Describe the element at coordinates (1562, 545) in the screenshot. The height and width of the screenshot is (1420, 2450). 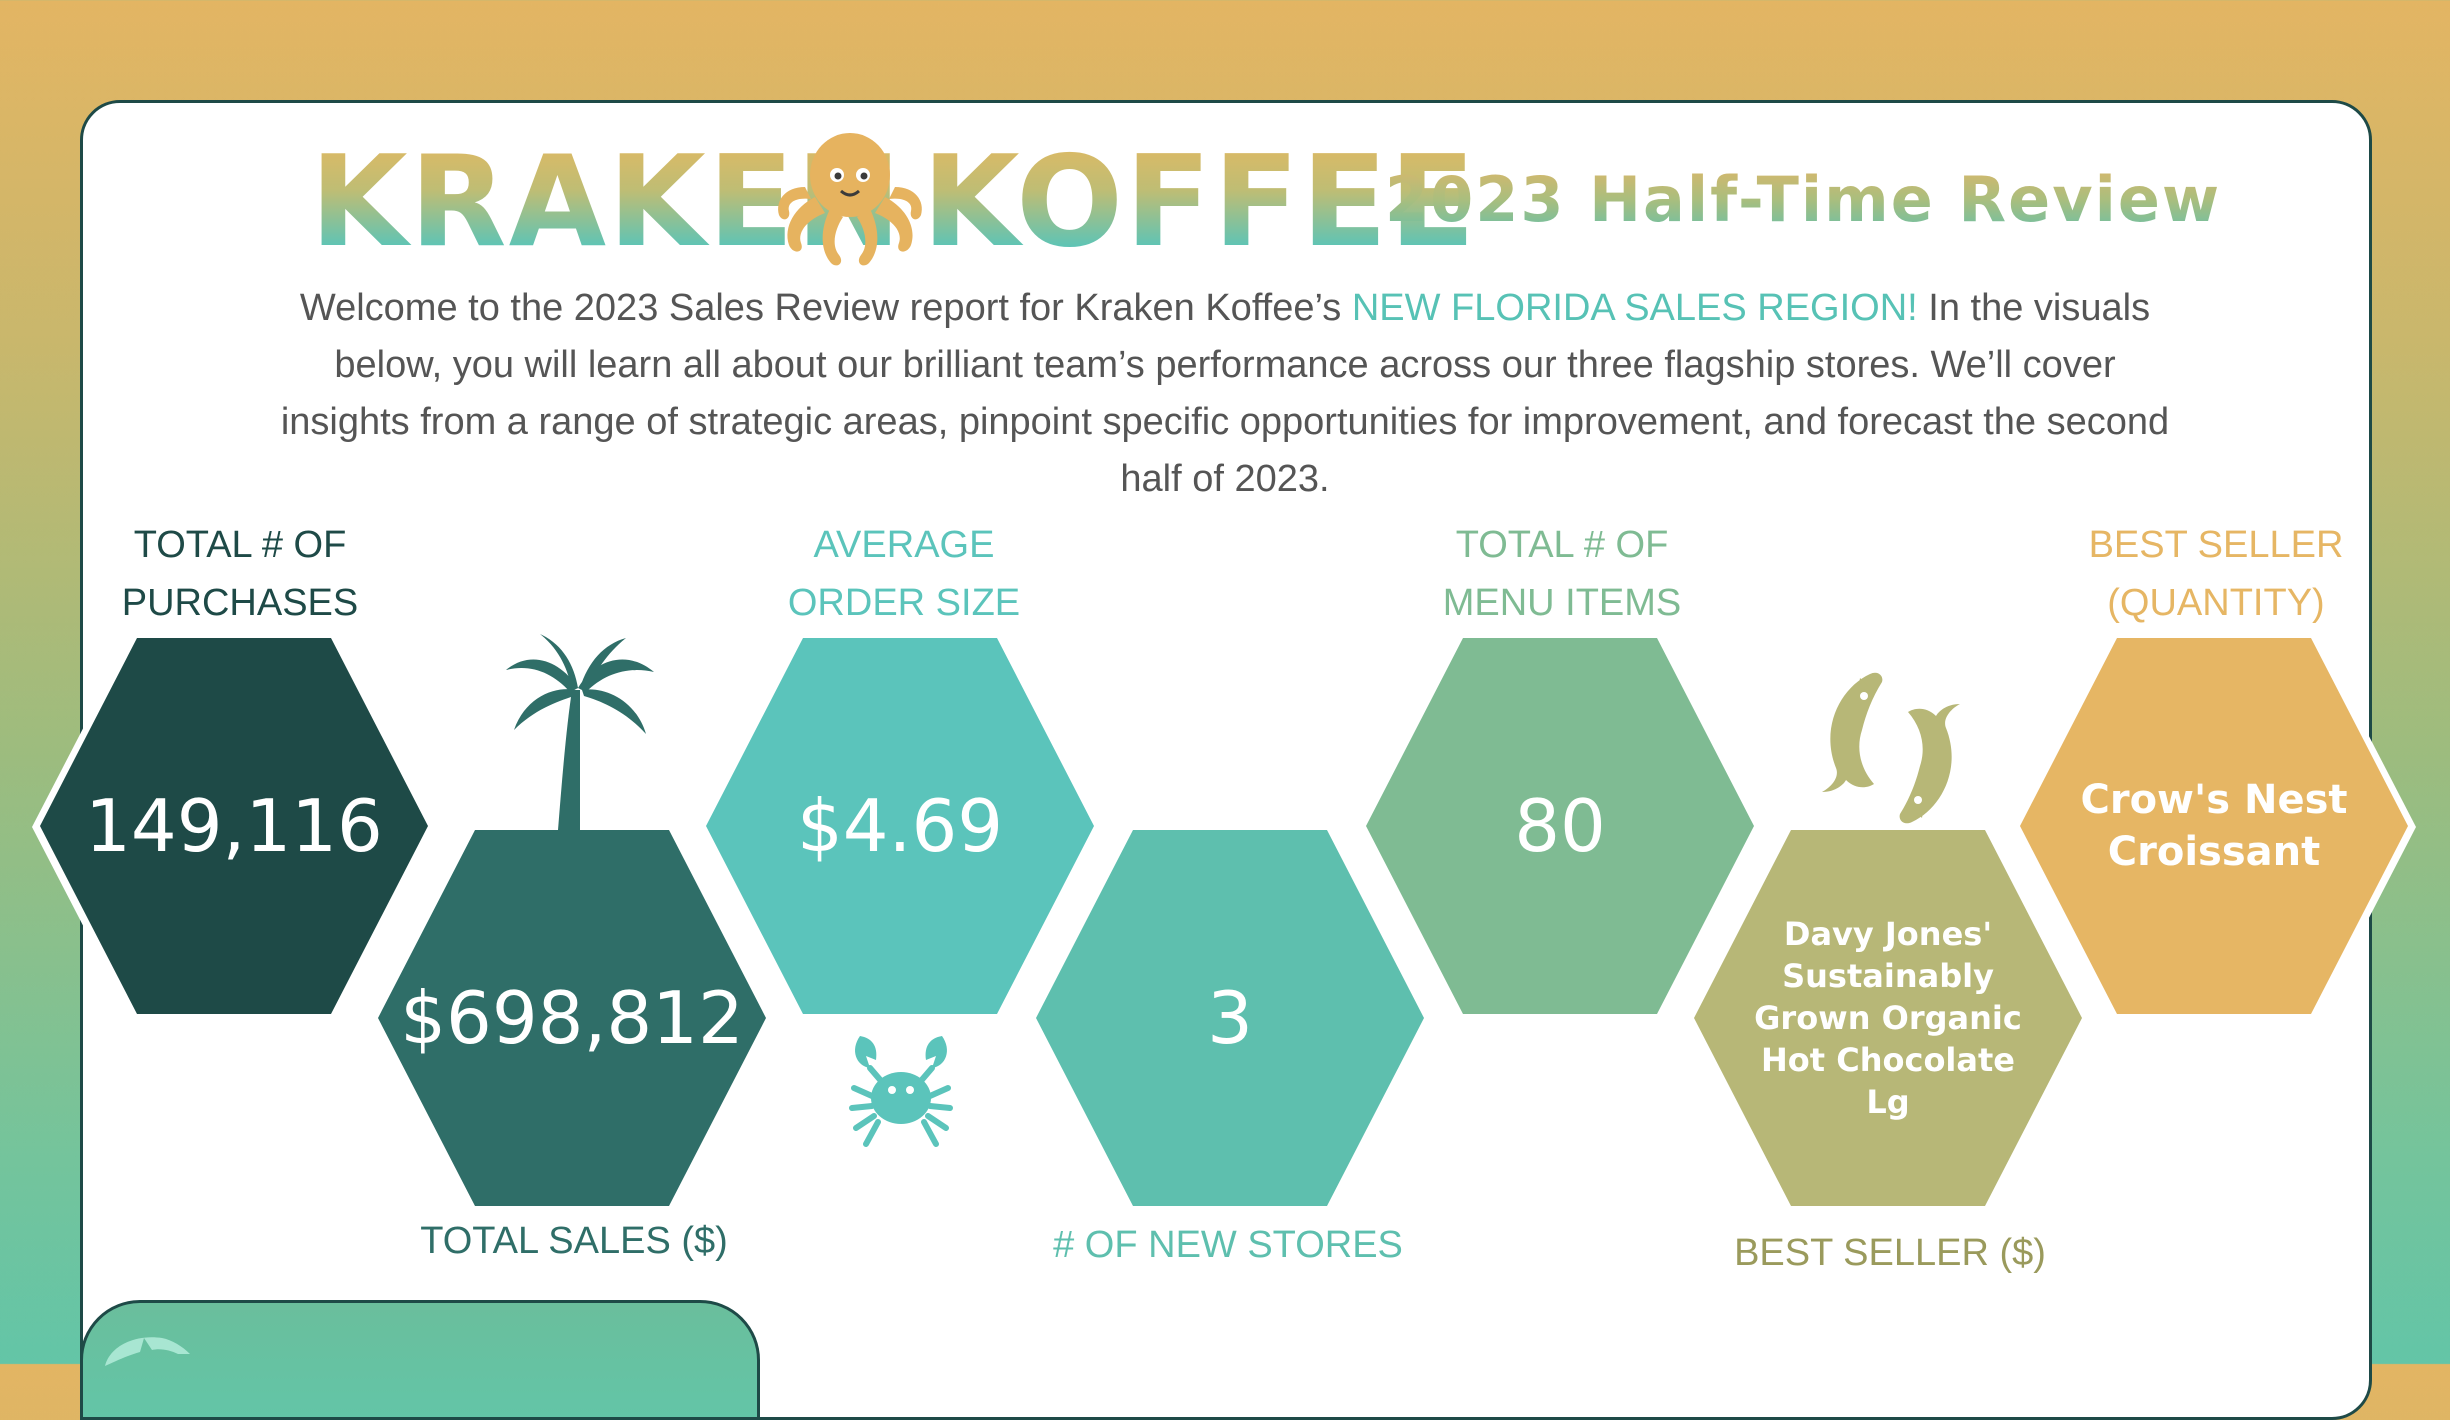
I see `menu-items-label-line1: TOTAL # OF` at that location.